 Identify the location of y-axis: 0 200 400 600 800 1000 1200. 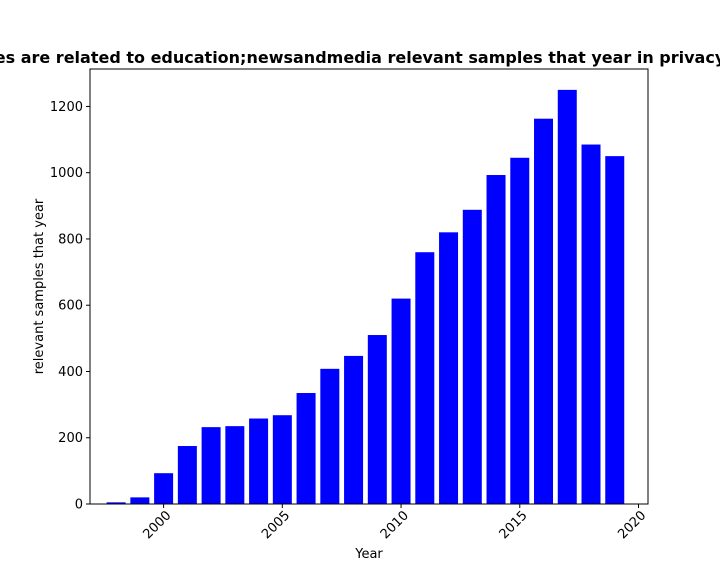
(70, 306).